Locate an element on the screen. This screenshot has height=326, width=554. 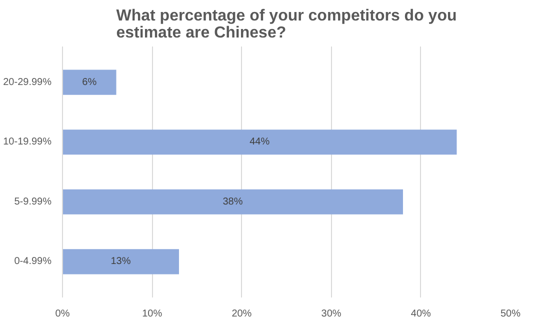
x-tick-label: 50% is located at coordinates (510, 314).